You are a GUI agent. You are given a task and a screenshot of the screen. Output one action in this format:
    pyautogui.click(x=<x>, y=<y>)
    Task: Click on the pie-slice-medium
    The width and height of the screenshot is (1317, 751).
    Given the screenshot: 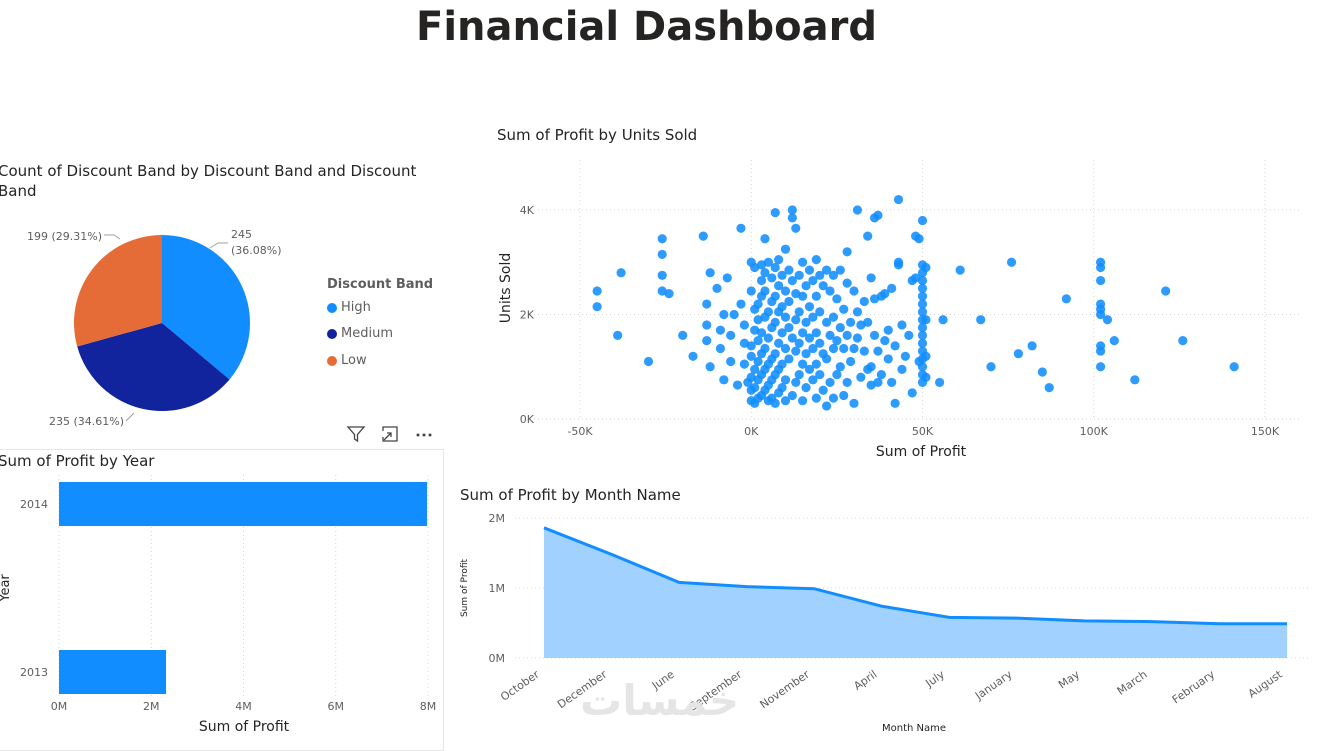 What is the action you would take?
    pyautogui.click(x=153, y=367)
    